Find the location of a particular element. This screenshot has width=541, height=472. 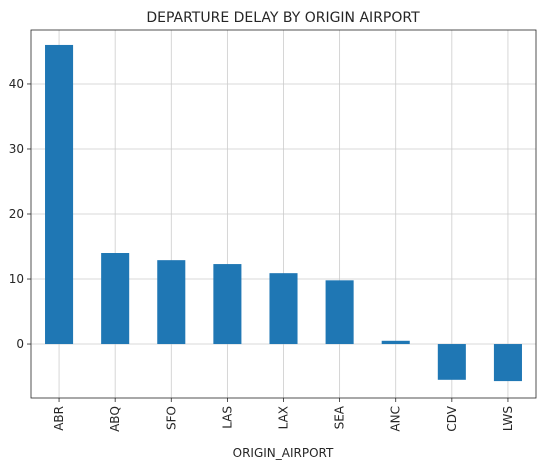

x-tick-label: ABR is located at coordinates (59, 418).